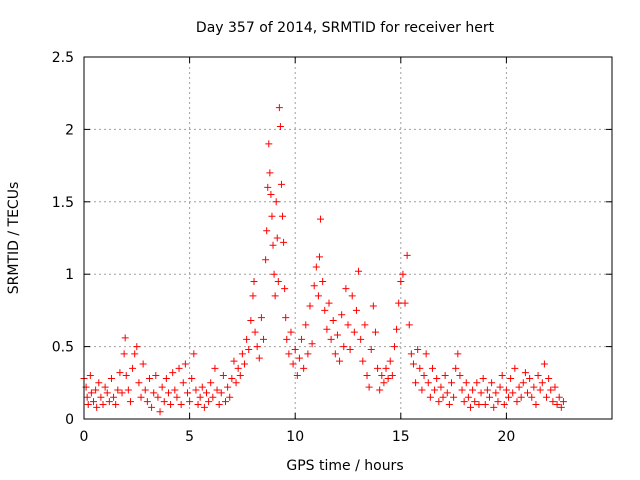 The height and width of the screenshot is (480, 640). Describe the element at coordinates (69, 420) in the screenshot. I see `y-tick-label: 0` at that location.